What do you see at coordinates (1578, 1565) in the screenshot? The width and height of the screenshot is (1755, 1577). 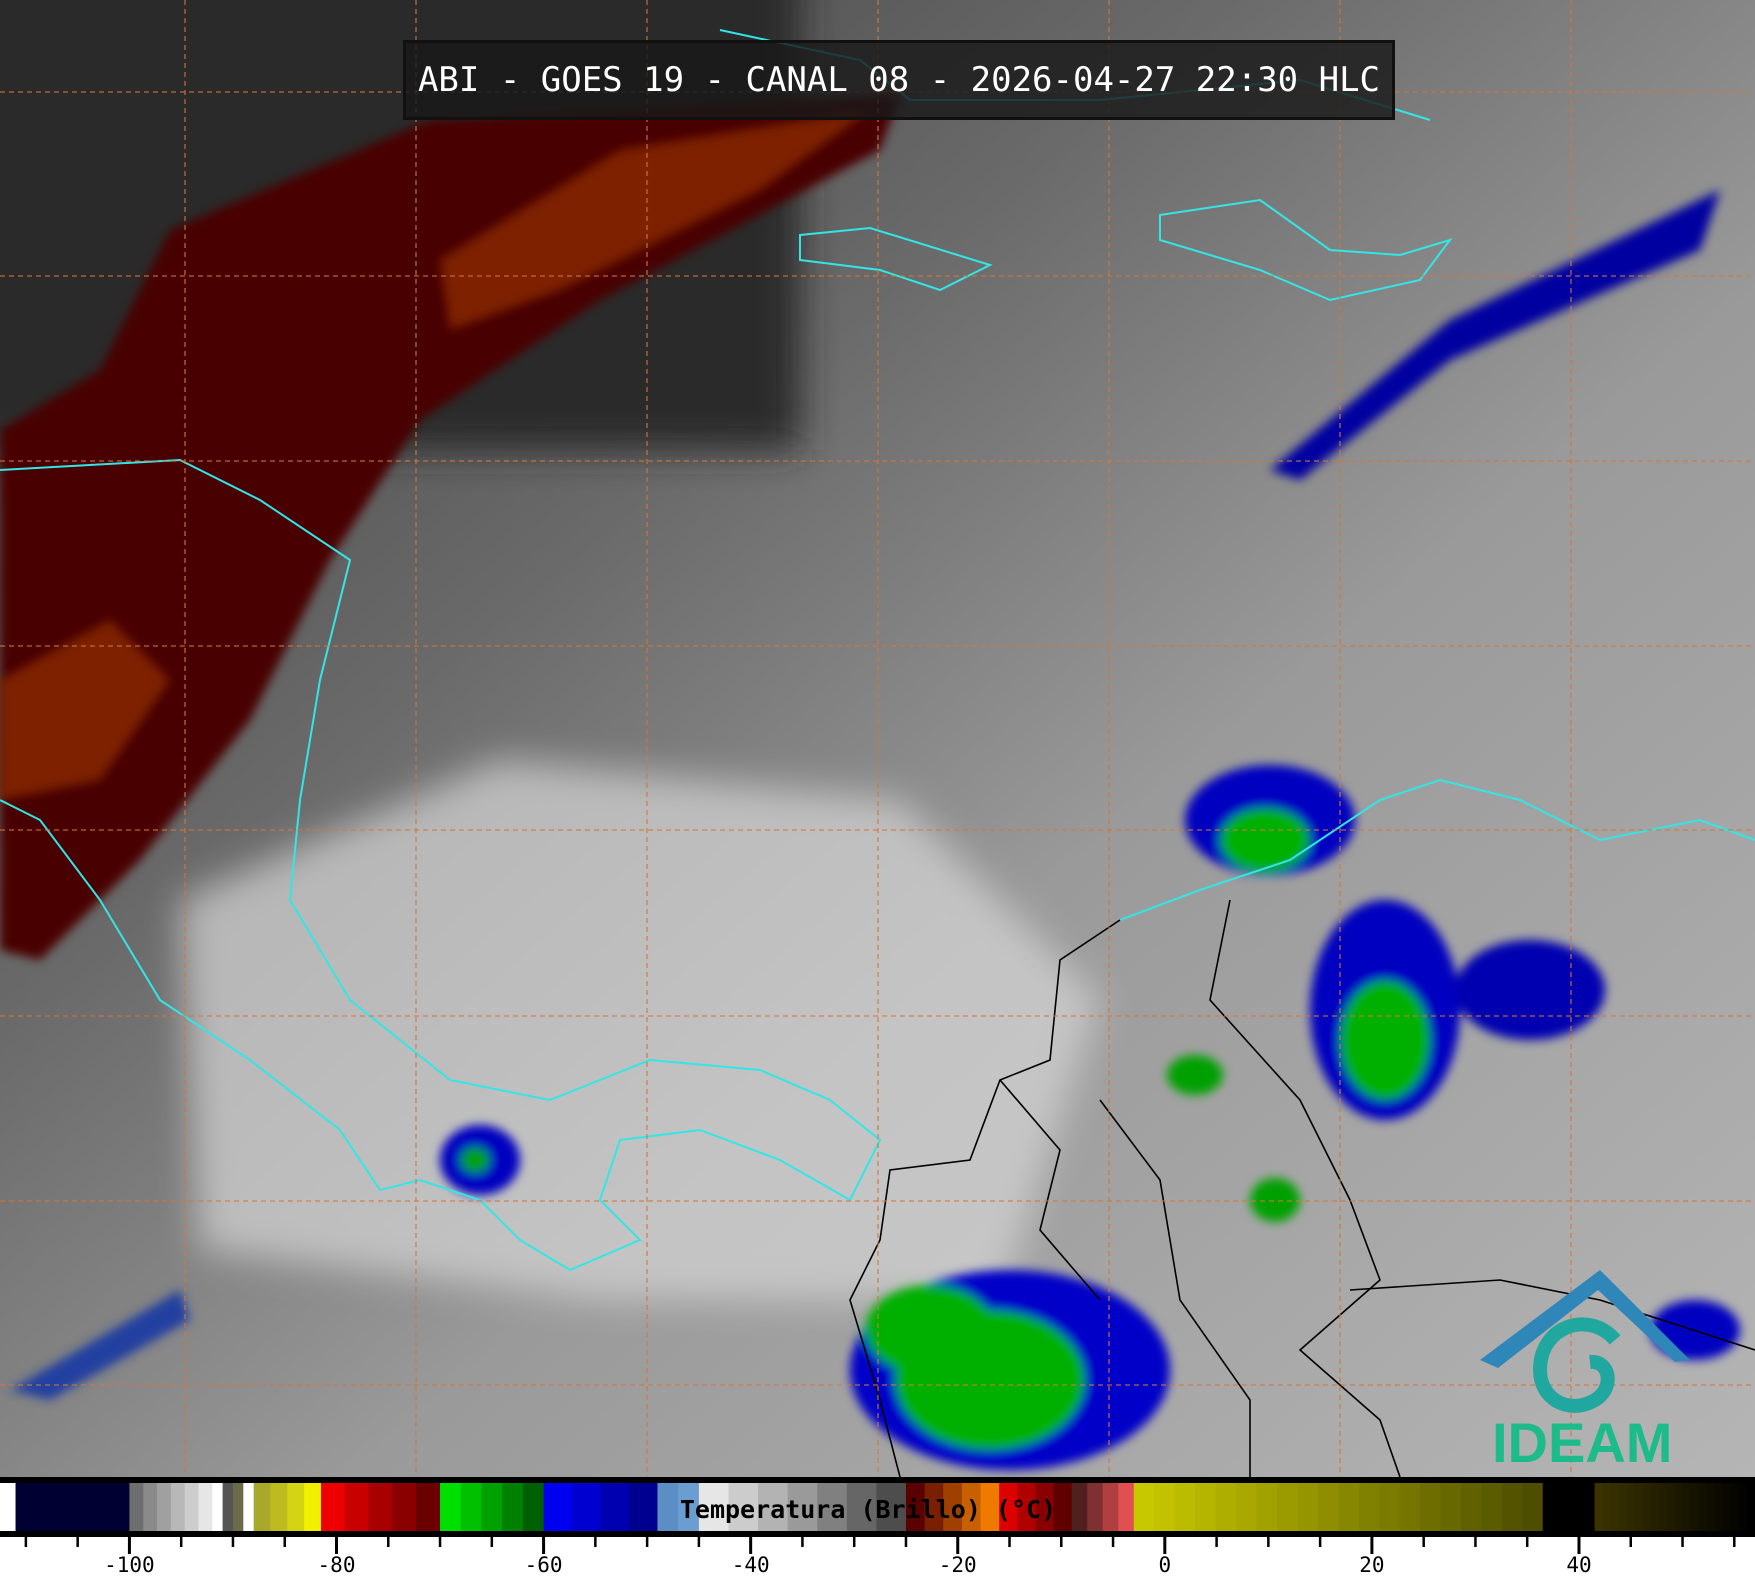 I see `colorbar-tick-label: 40` at bounding box center [1578, 1565].